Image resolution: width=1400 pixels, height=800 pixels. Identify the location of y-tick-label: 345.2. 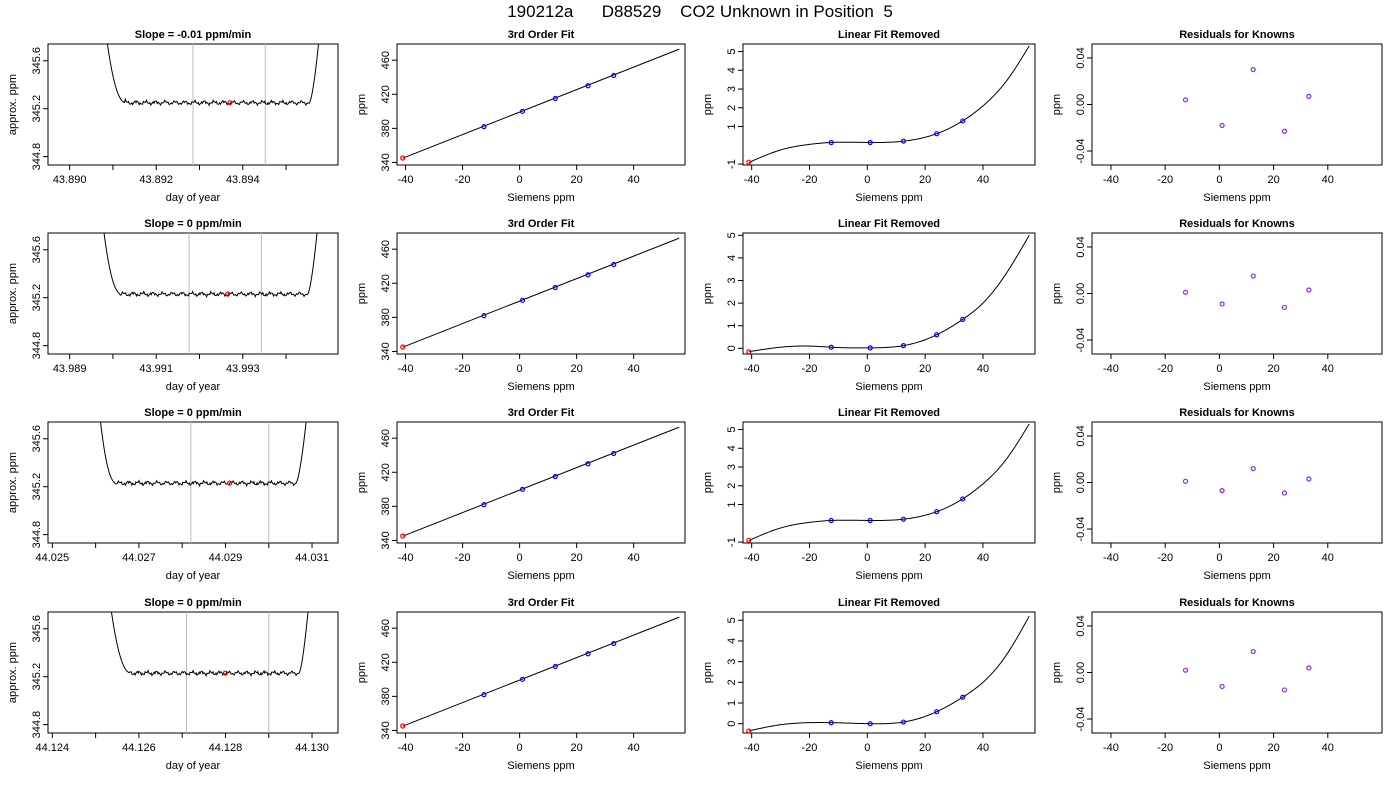
(37, 677).